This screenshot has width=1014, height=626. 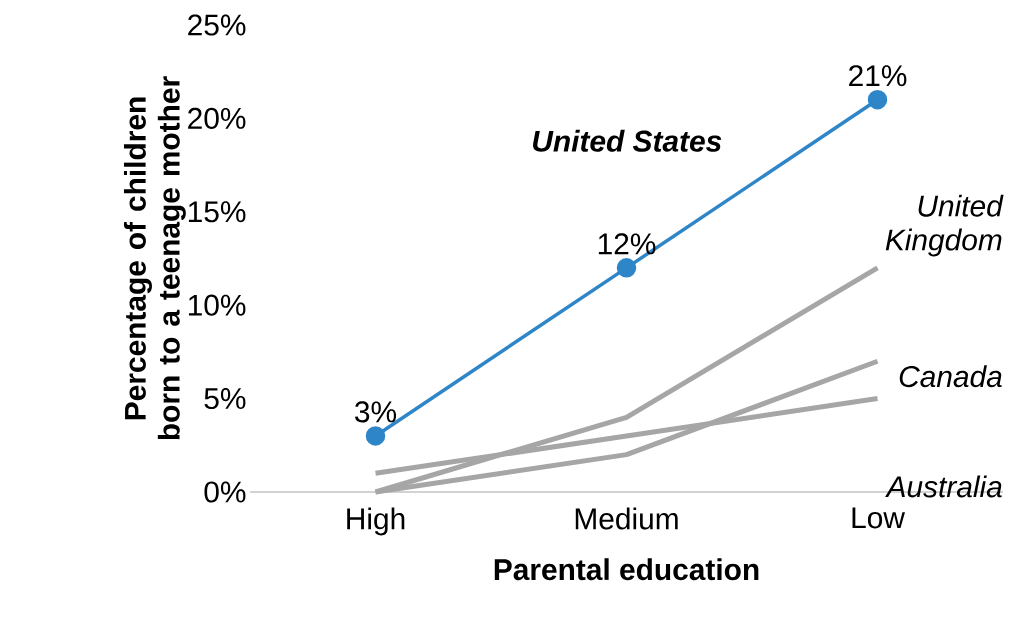 What do you see at coordinates (627, 244) in the screenshot?
I see `data-label: 12%` at bounding box center [627, 244].